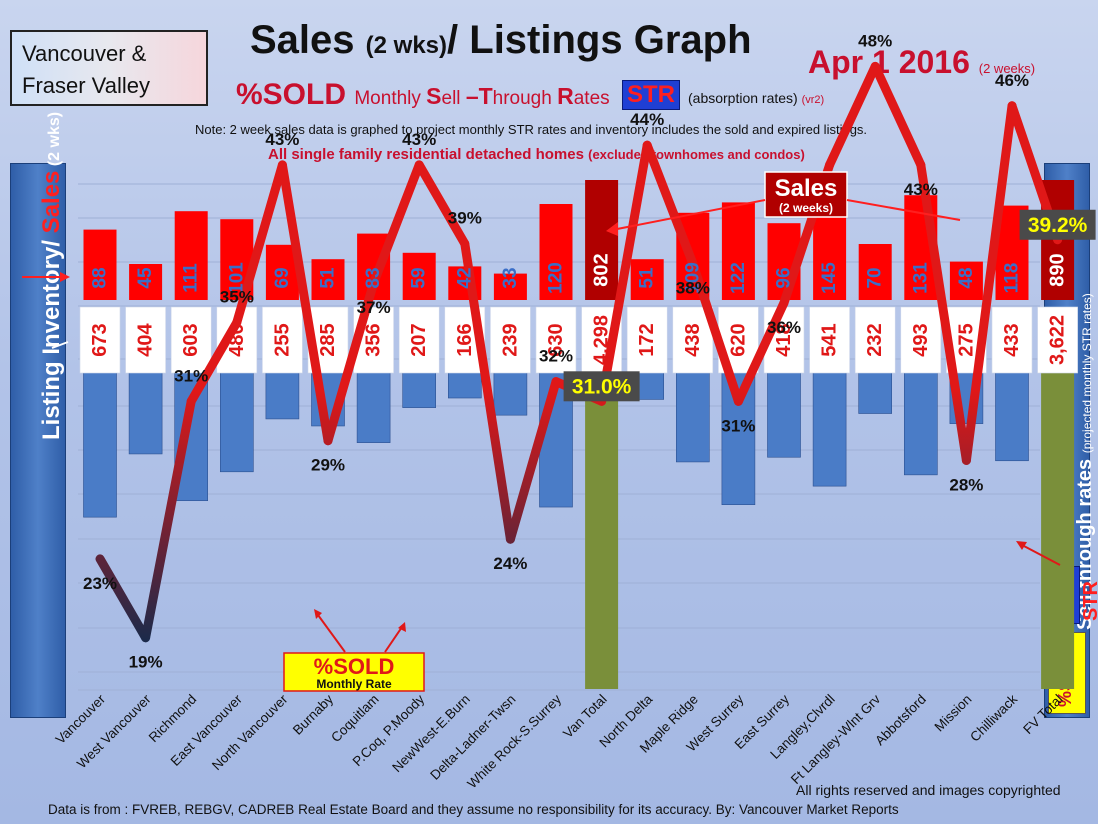 The image size is (1098, 824). What do you see at coordinates (402, 627) in the screenshot?
I see `sold-arrowhead-right` at bounding box center [402, 627].